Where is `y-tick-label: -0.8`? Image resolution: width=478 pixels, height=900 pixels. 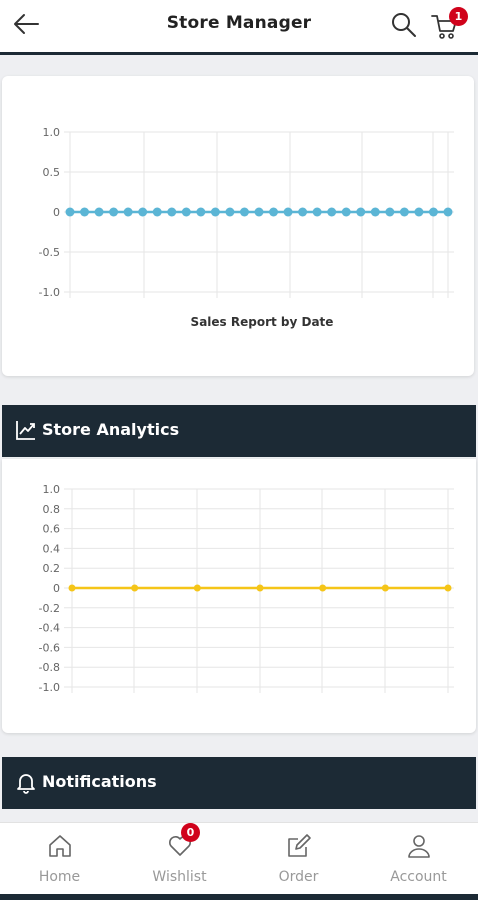 y-tick-label: -0.8 is located at coordinates (49, 667).